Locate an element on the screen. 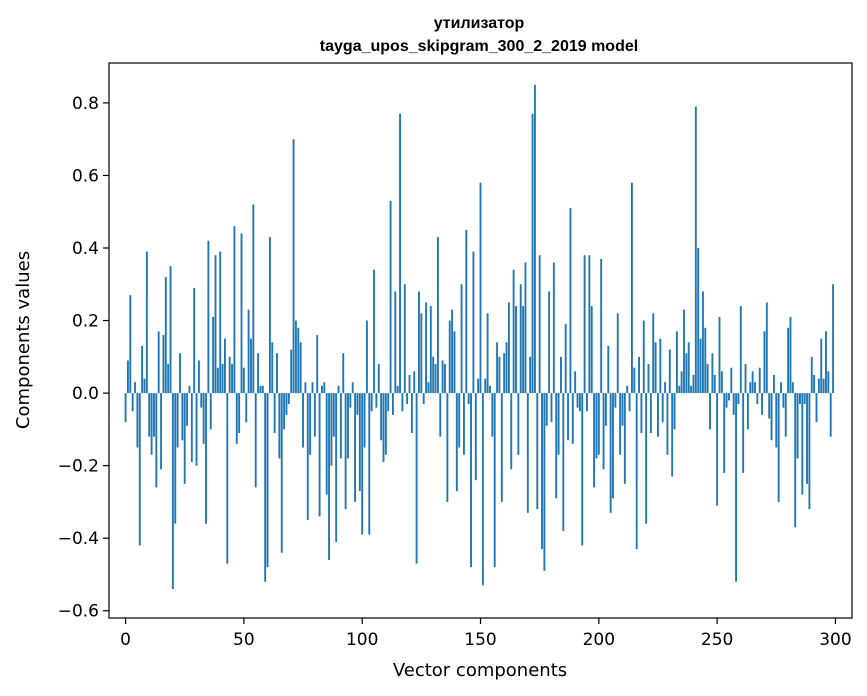  x-tick-label: 250 is located at coordinates (717, 640).